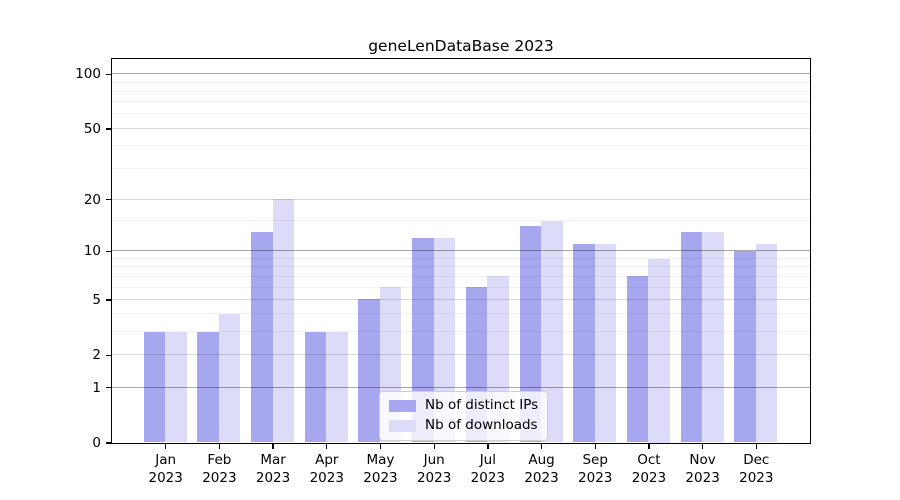 This screenshot has width=900, height=500. Describe the element at coordinates (745, 346) in the screenshot. I see `bar-ips-dec` at that location.